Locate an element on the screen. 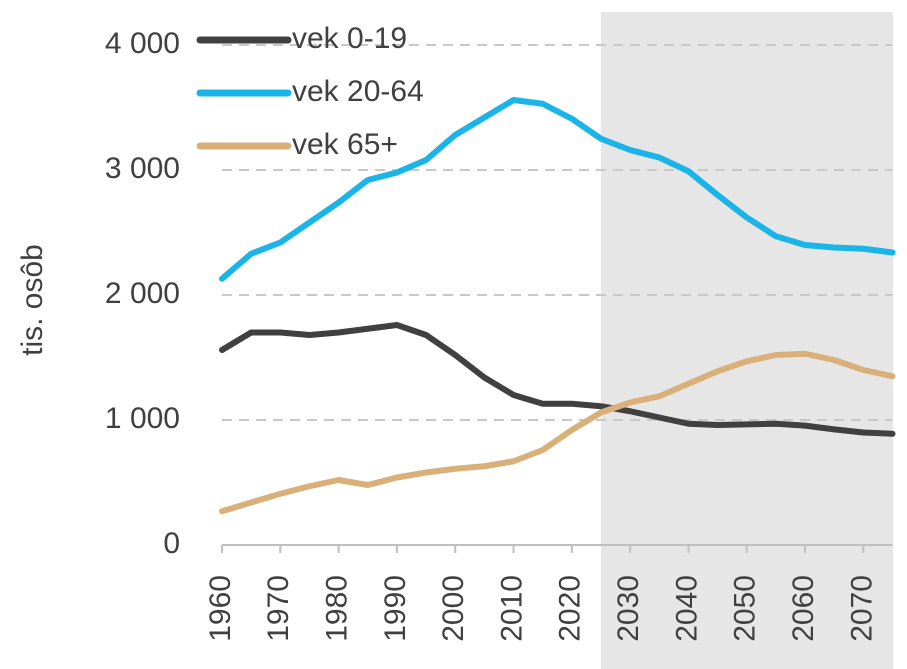  legend-label: vek 0-19 is located at coordinates (349, 38).